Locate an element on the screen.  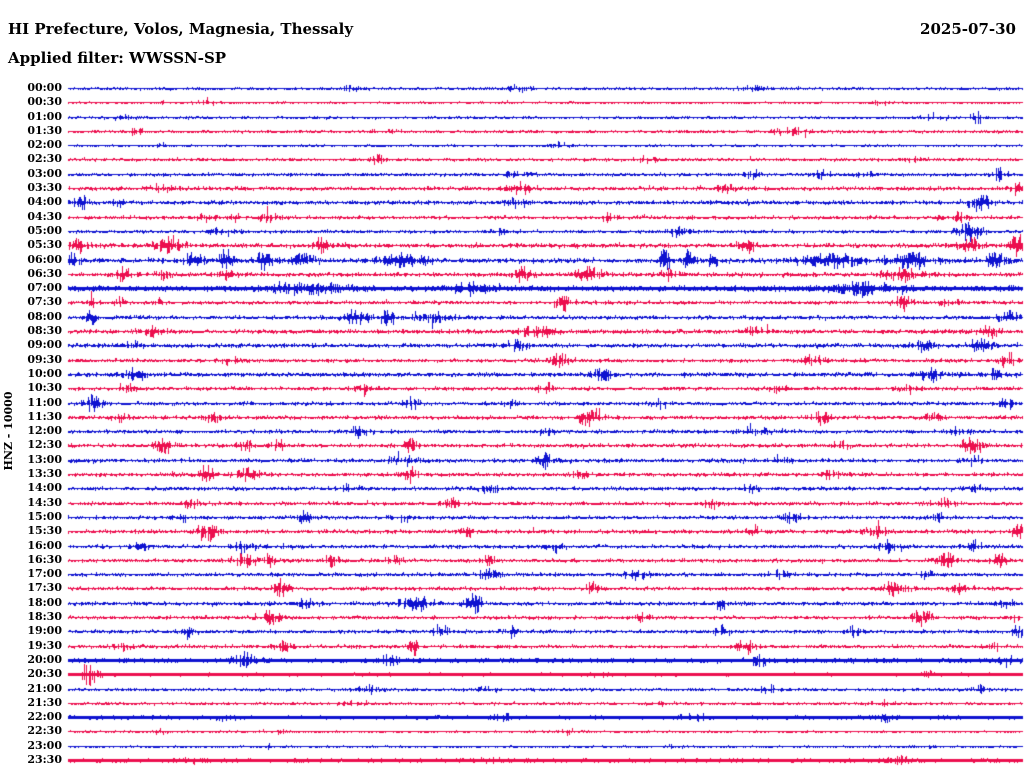
time-label: 07:30 is located at coordinates (44, 301).